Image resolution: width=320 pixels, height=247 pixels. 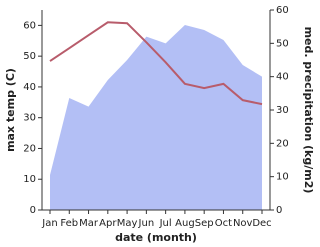 I want to click on y-tick-label: 50, so click(x=29, y=56).